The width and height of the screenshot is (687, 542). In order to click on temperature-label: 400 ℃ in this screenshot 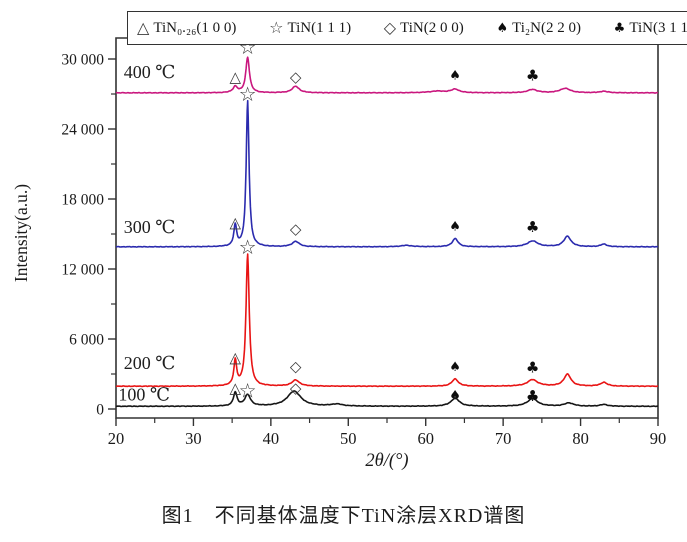, I will do `click(150, 72)`.